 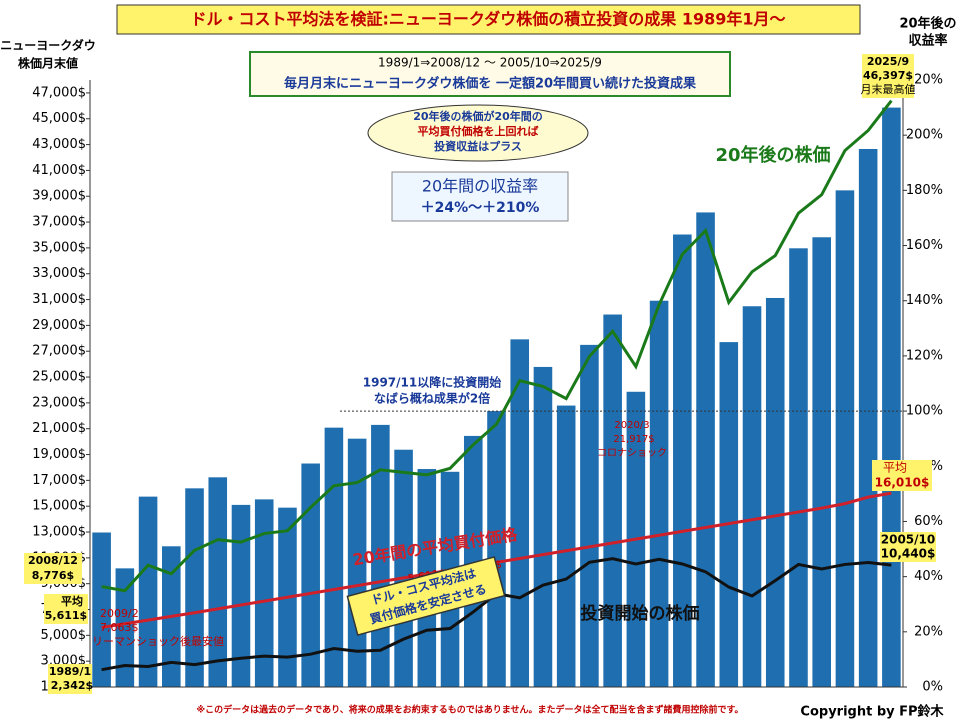 I want to click on note-text: 平均買付価格を上回れば, so click(x=478, y=131).